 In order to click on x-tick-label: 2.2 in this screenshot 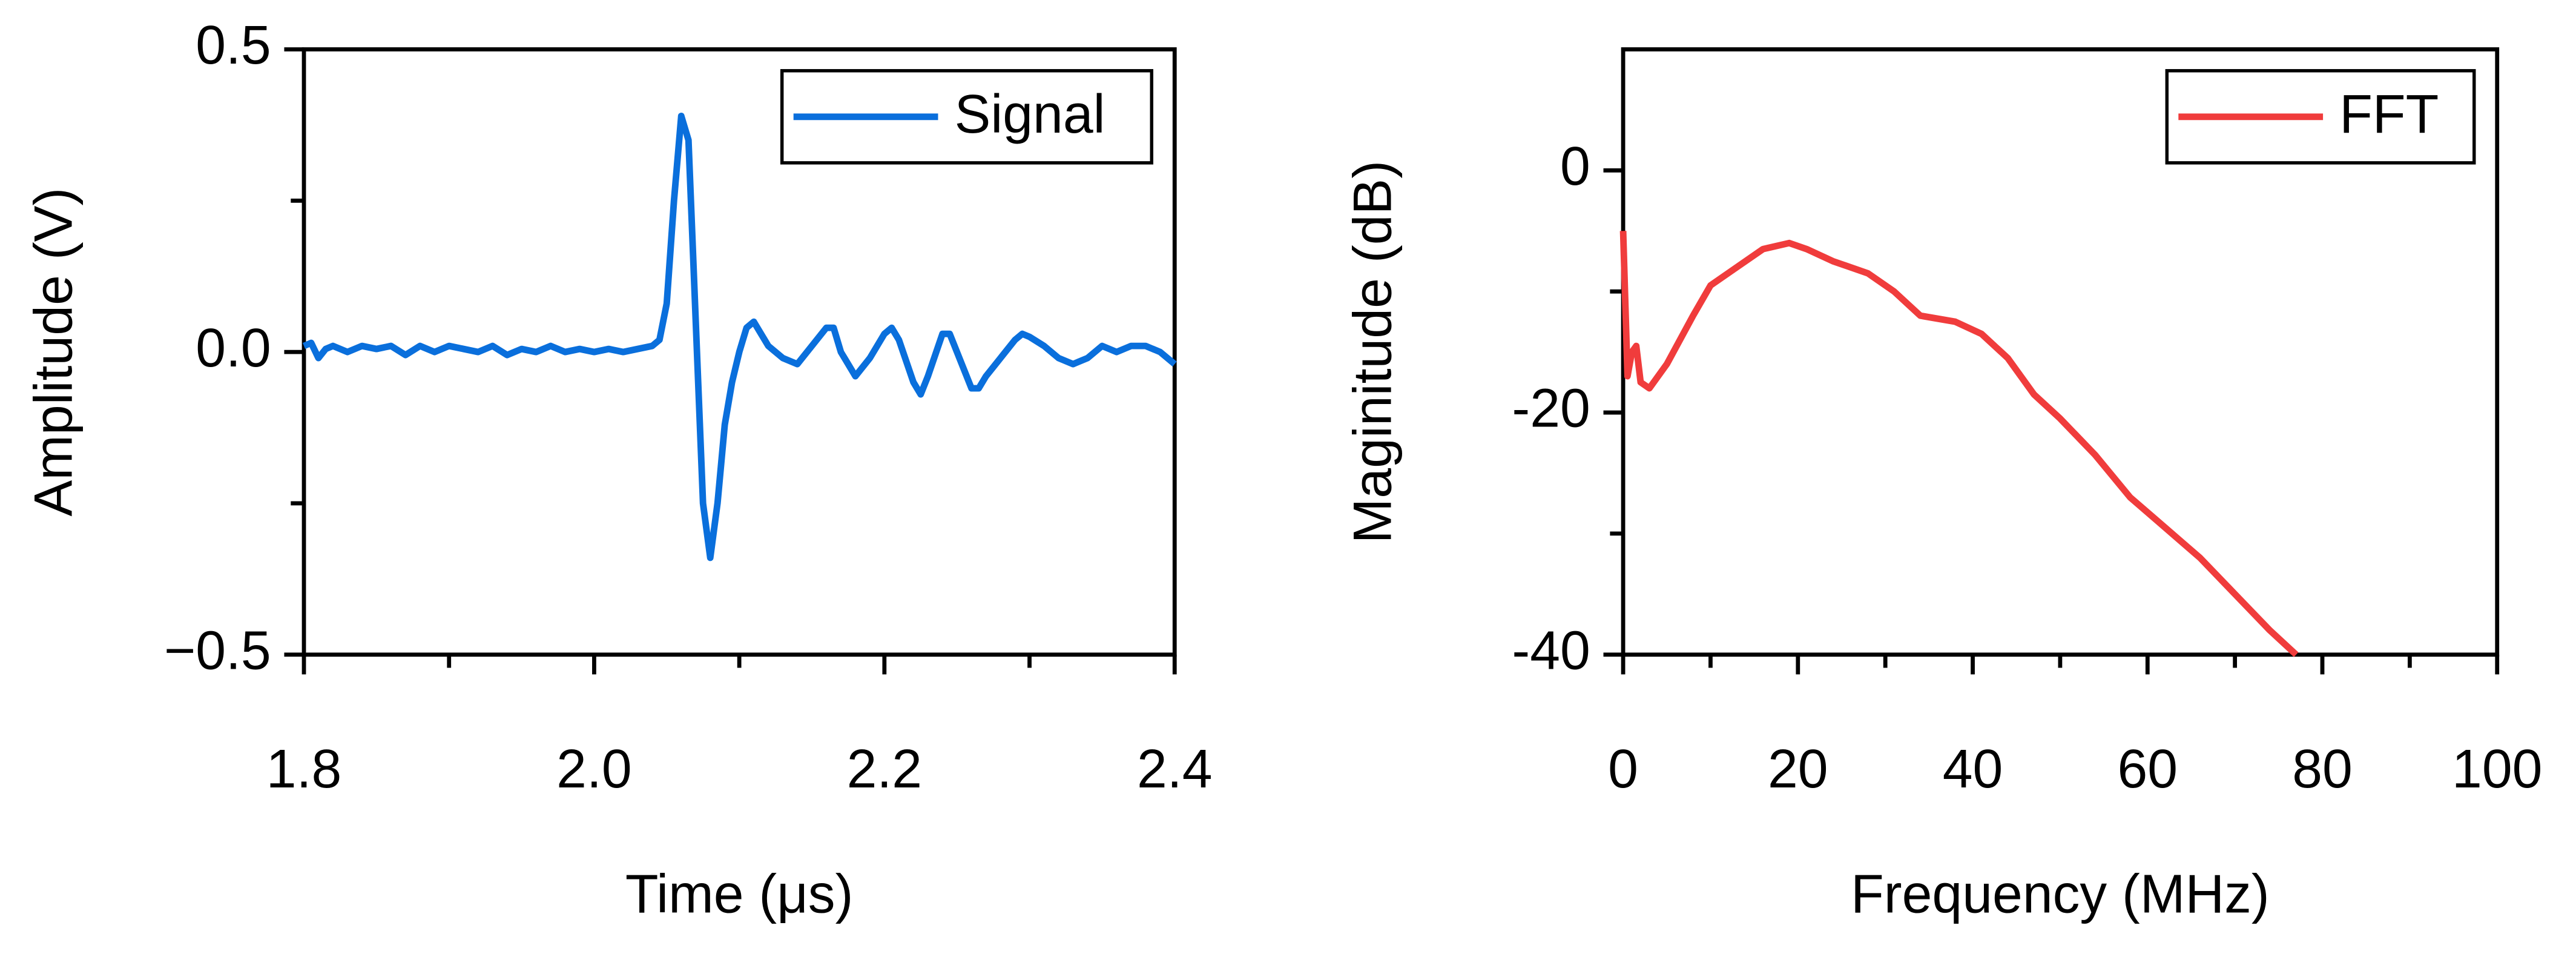, I will do `click(884, 769)`.